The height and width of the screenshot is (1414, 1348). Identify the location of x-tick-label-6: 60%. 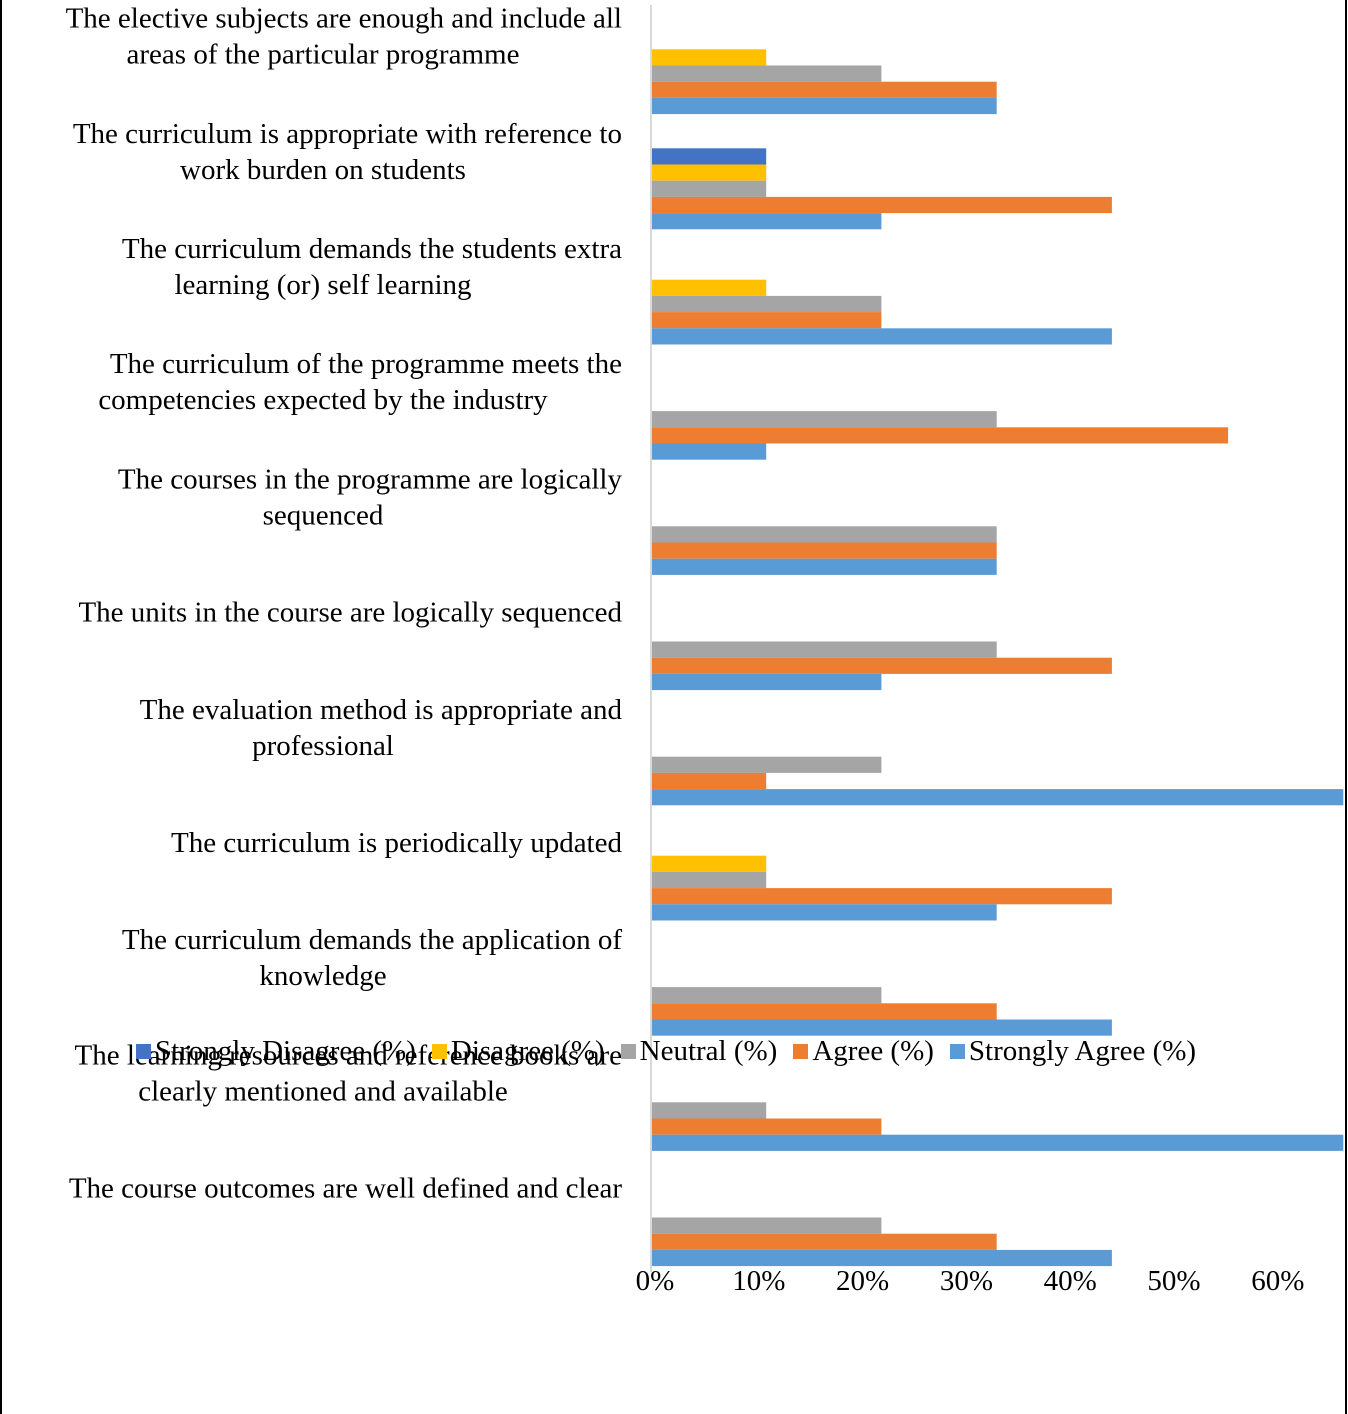
(1277, 1281).